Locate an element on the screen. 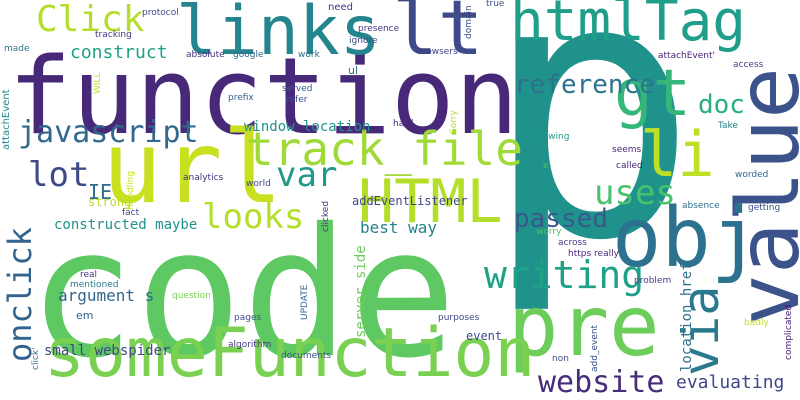 The width and height of the screenshot is (800, 400). word-world: world is located at coordinates (258, 184).